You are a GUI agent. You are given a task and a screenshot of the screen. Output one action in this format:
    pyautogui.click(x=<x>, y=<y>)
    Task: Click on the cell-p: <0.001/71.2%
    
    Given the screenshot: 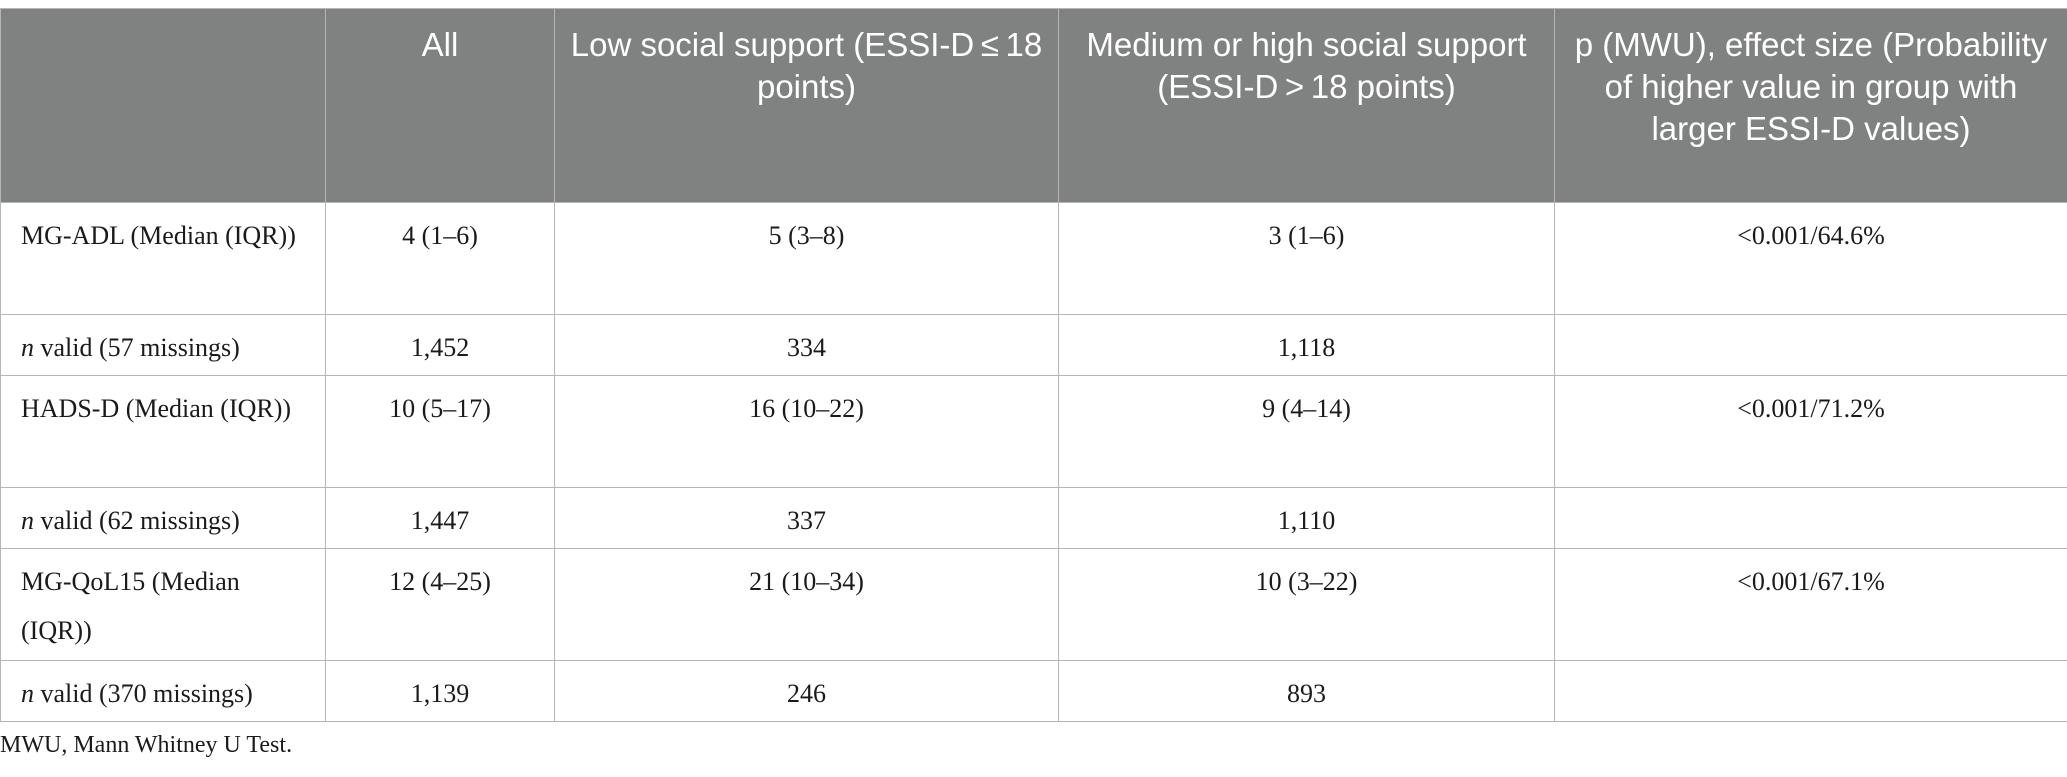 What is the action you would take?
    pyautogui.click(x=1810, y=431)
    